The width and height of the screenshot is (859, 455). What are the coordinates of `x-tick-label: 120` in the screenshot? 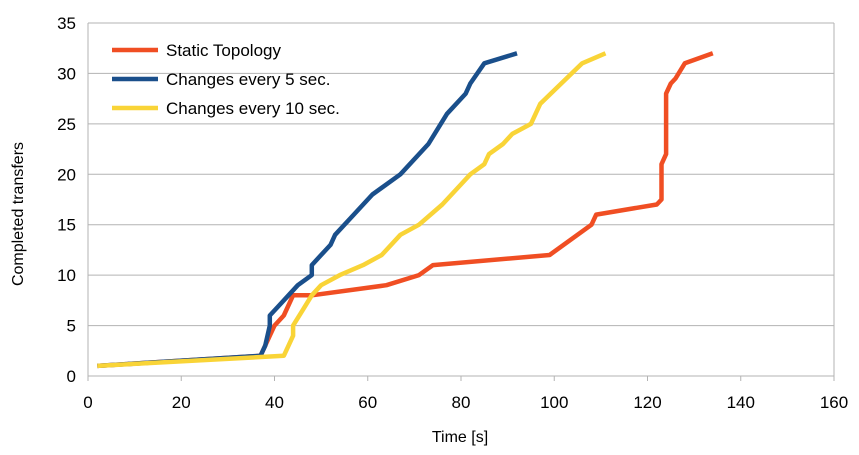 It's located at (647, 402).